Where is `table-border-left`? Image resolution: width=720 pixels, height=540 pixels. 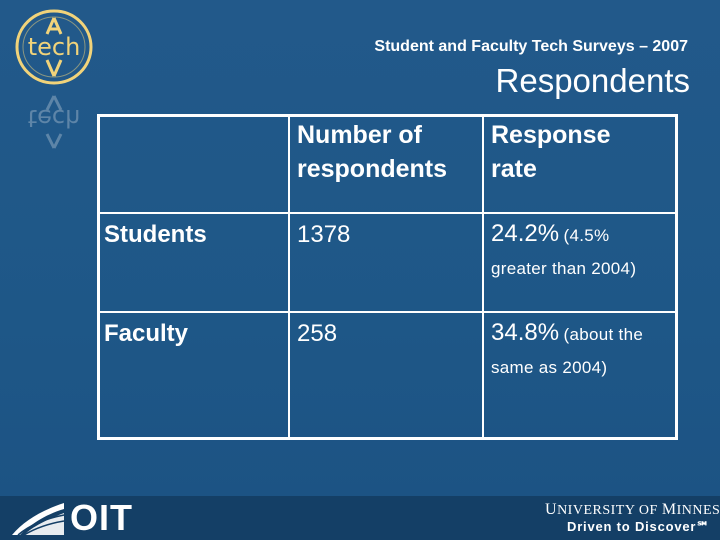 table-border-left is located at coordinates (98, 277).